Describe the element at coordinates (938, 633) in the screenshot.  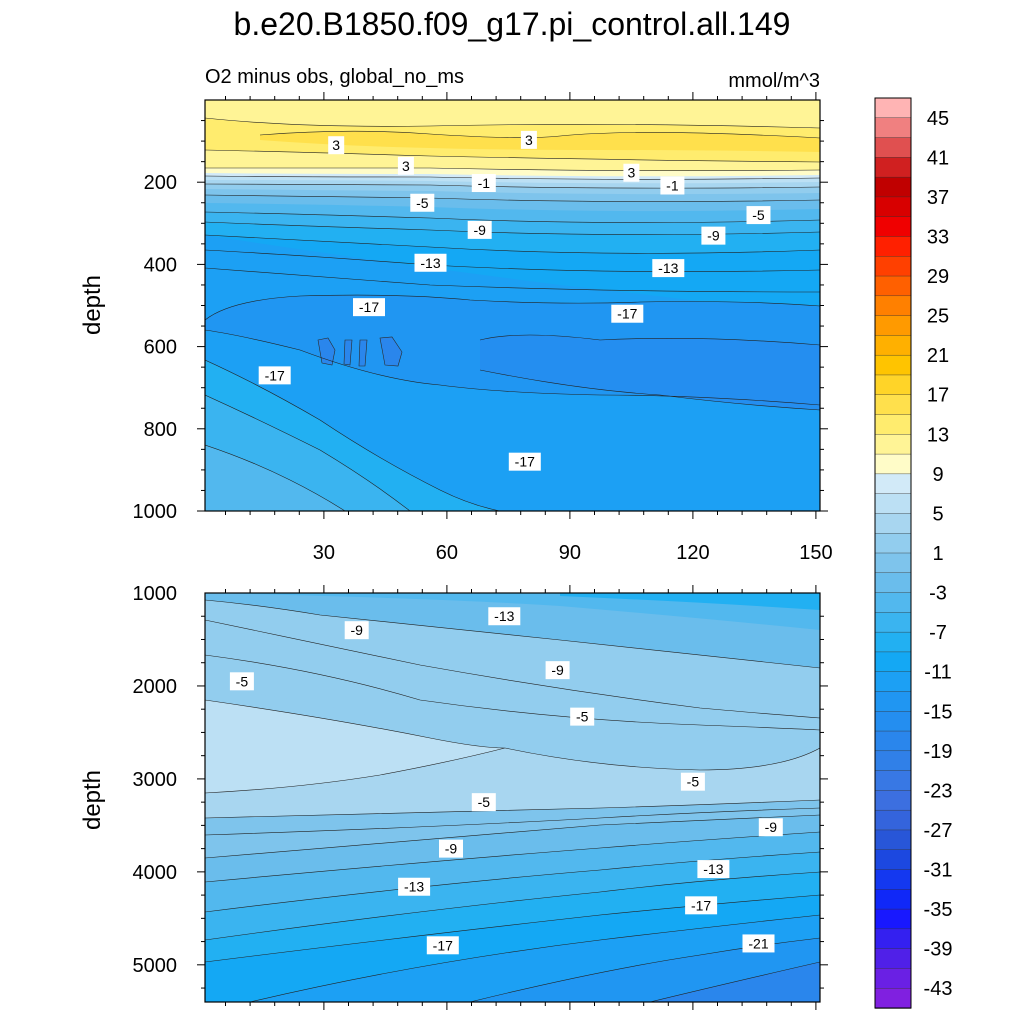
I see `colorbar-label: -7` at that location.